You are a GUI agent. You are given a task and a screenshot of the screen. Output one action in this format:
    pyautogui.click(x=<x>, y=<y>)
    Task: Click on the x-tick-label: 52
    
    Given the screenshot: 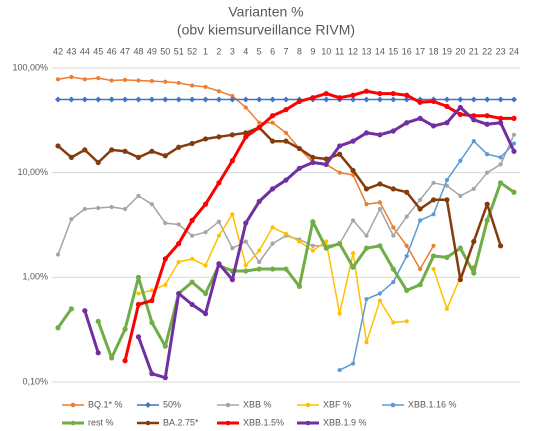 What is the action you would take?
    pyautogui.click(x=192, y=51)
    